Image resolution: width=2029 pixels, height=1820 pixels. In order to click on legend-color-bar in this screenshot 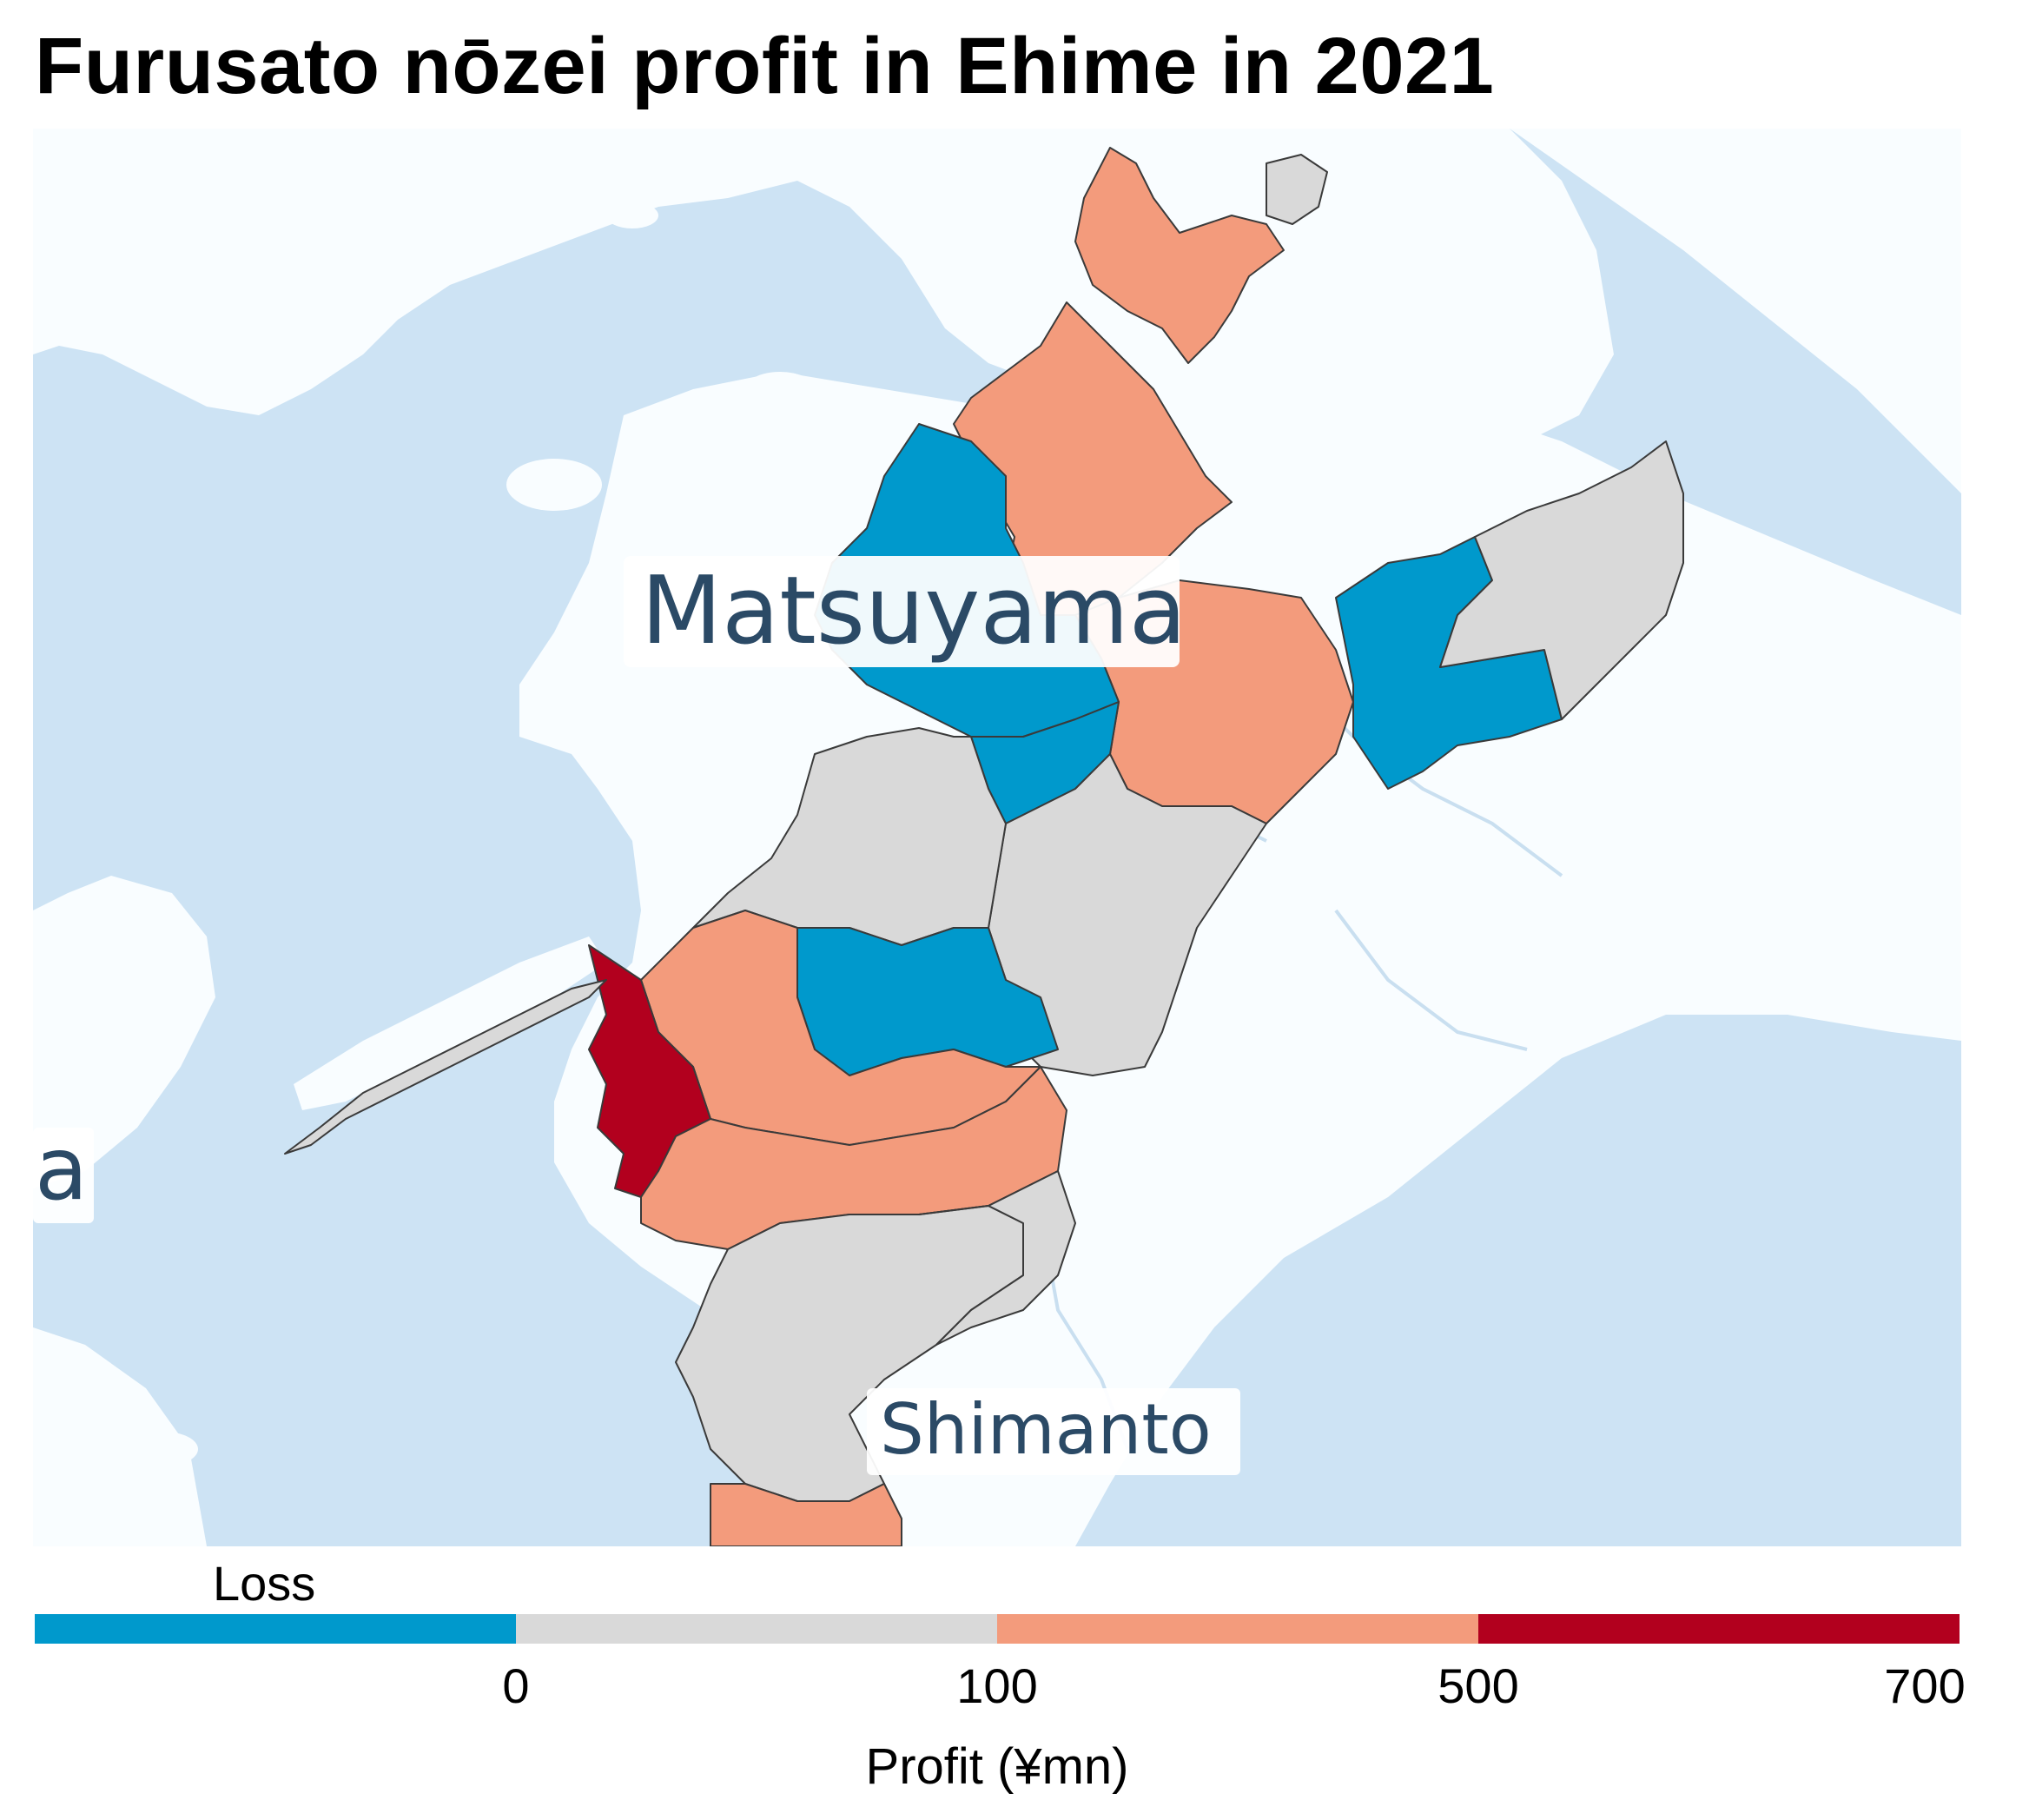, I will do `click(997, 1629)`.